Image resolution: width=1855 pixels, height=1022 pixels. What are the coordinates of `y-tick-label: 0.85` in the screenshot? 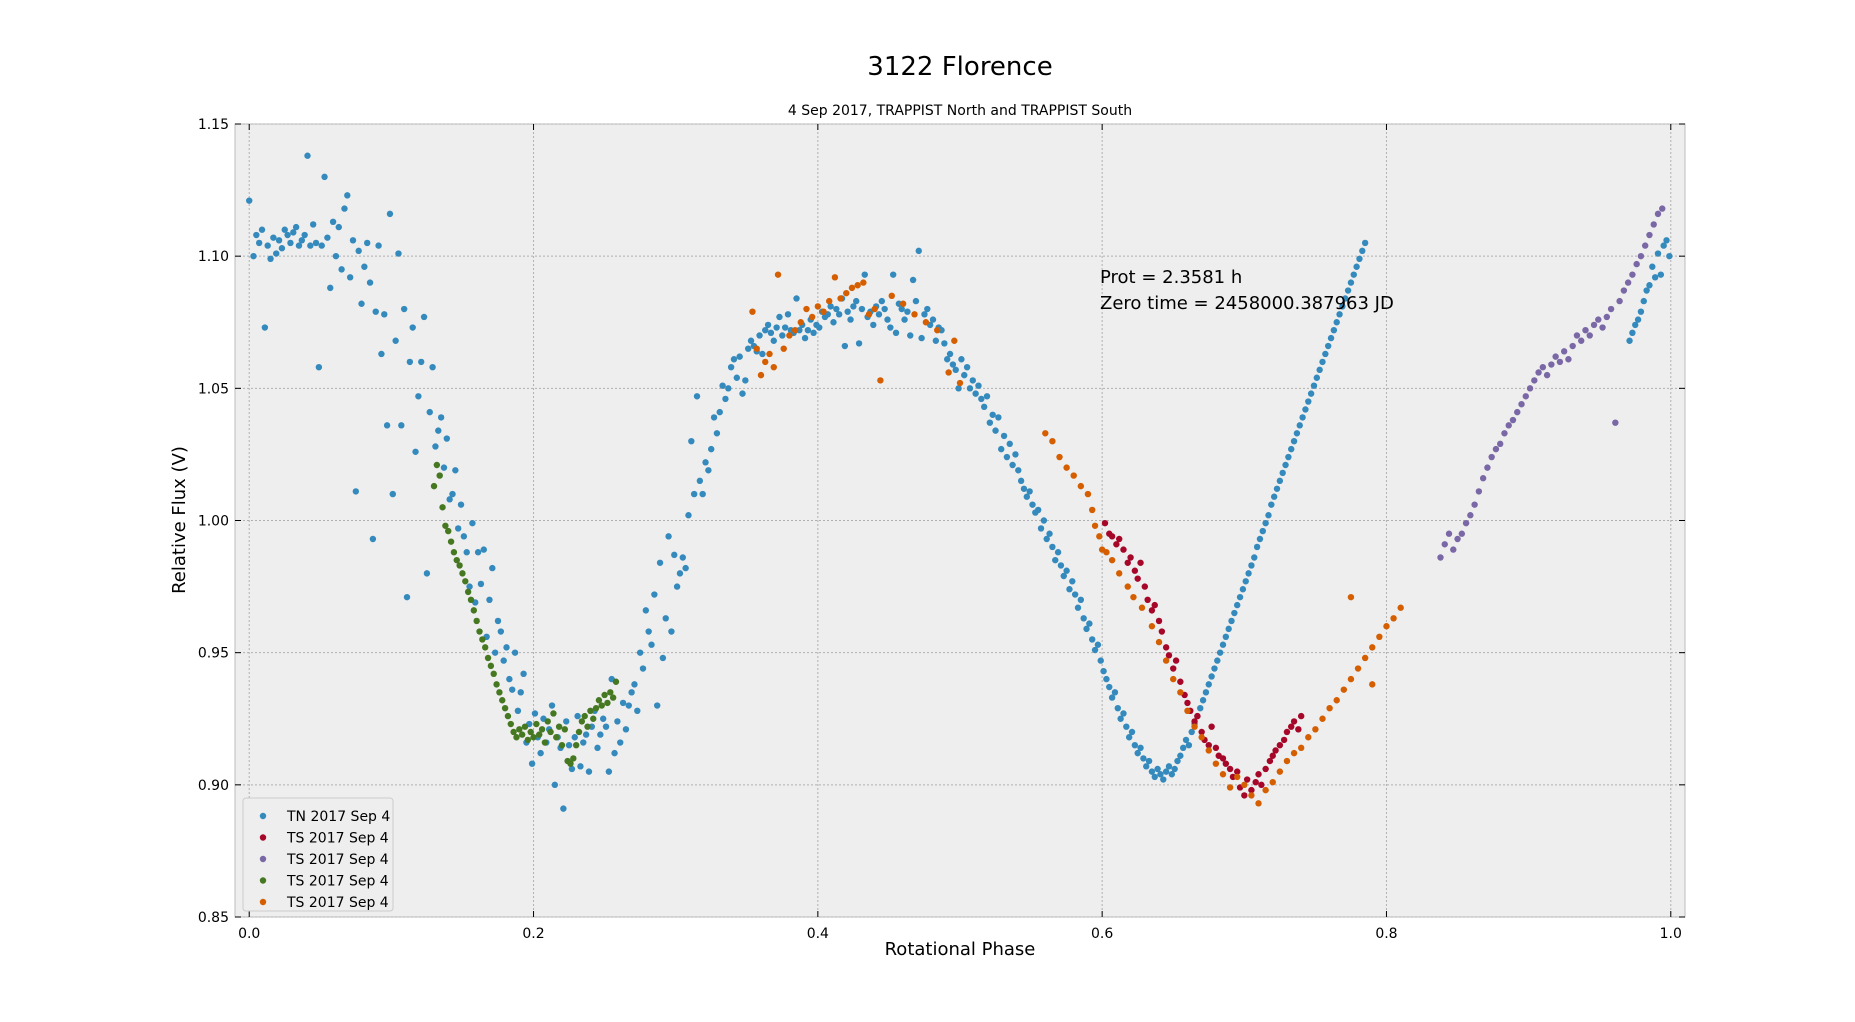 It's located at (213, 918).